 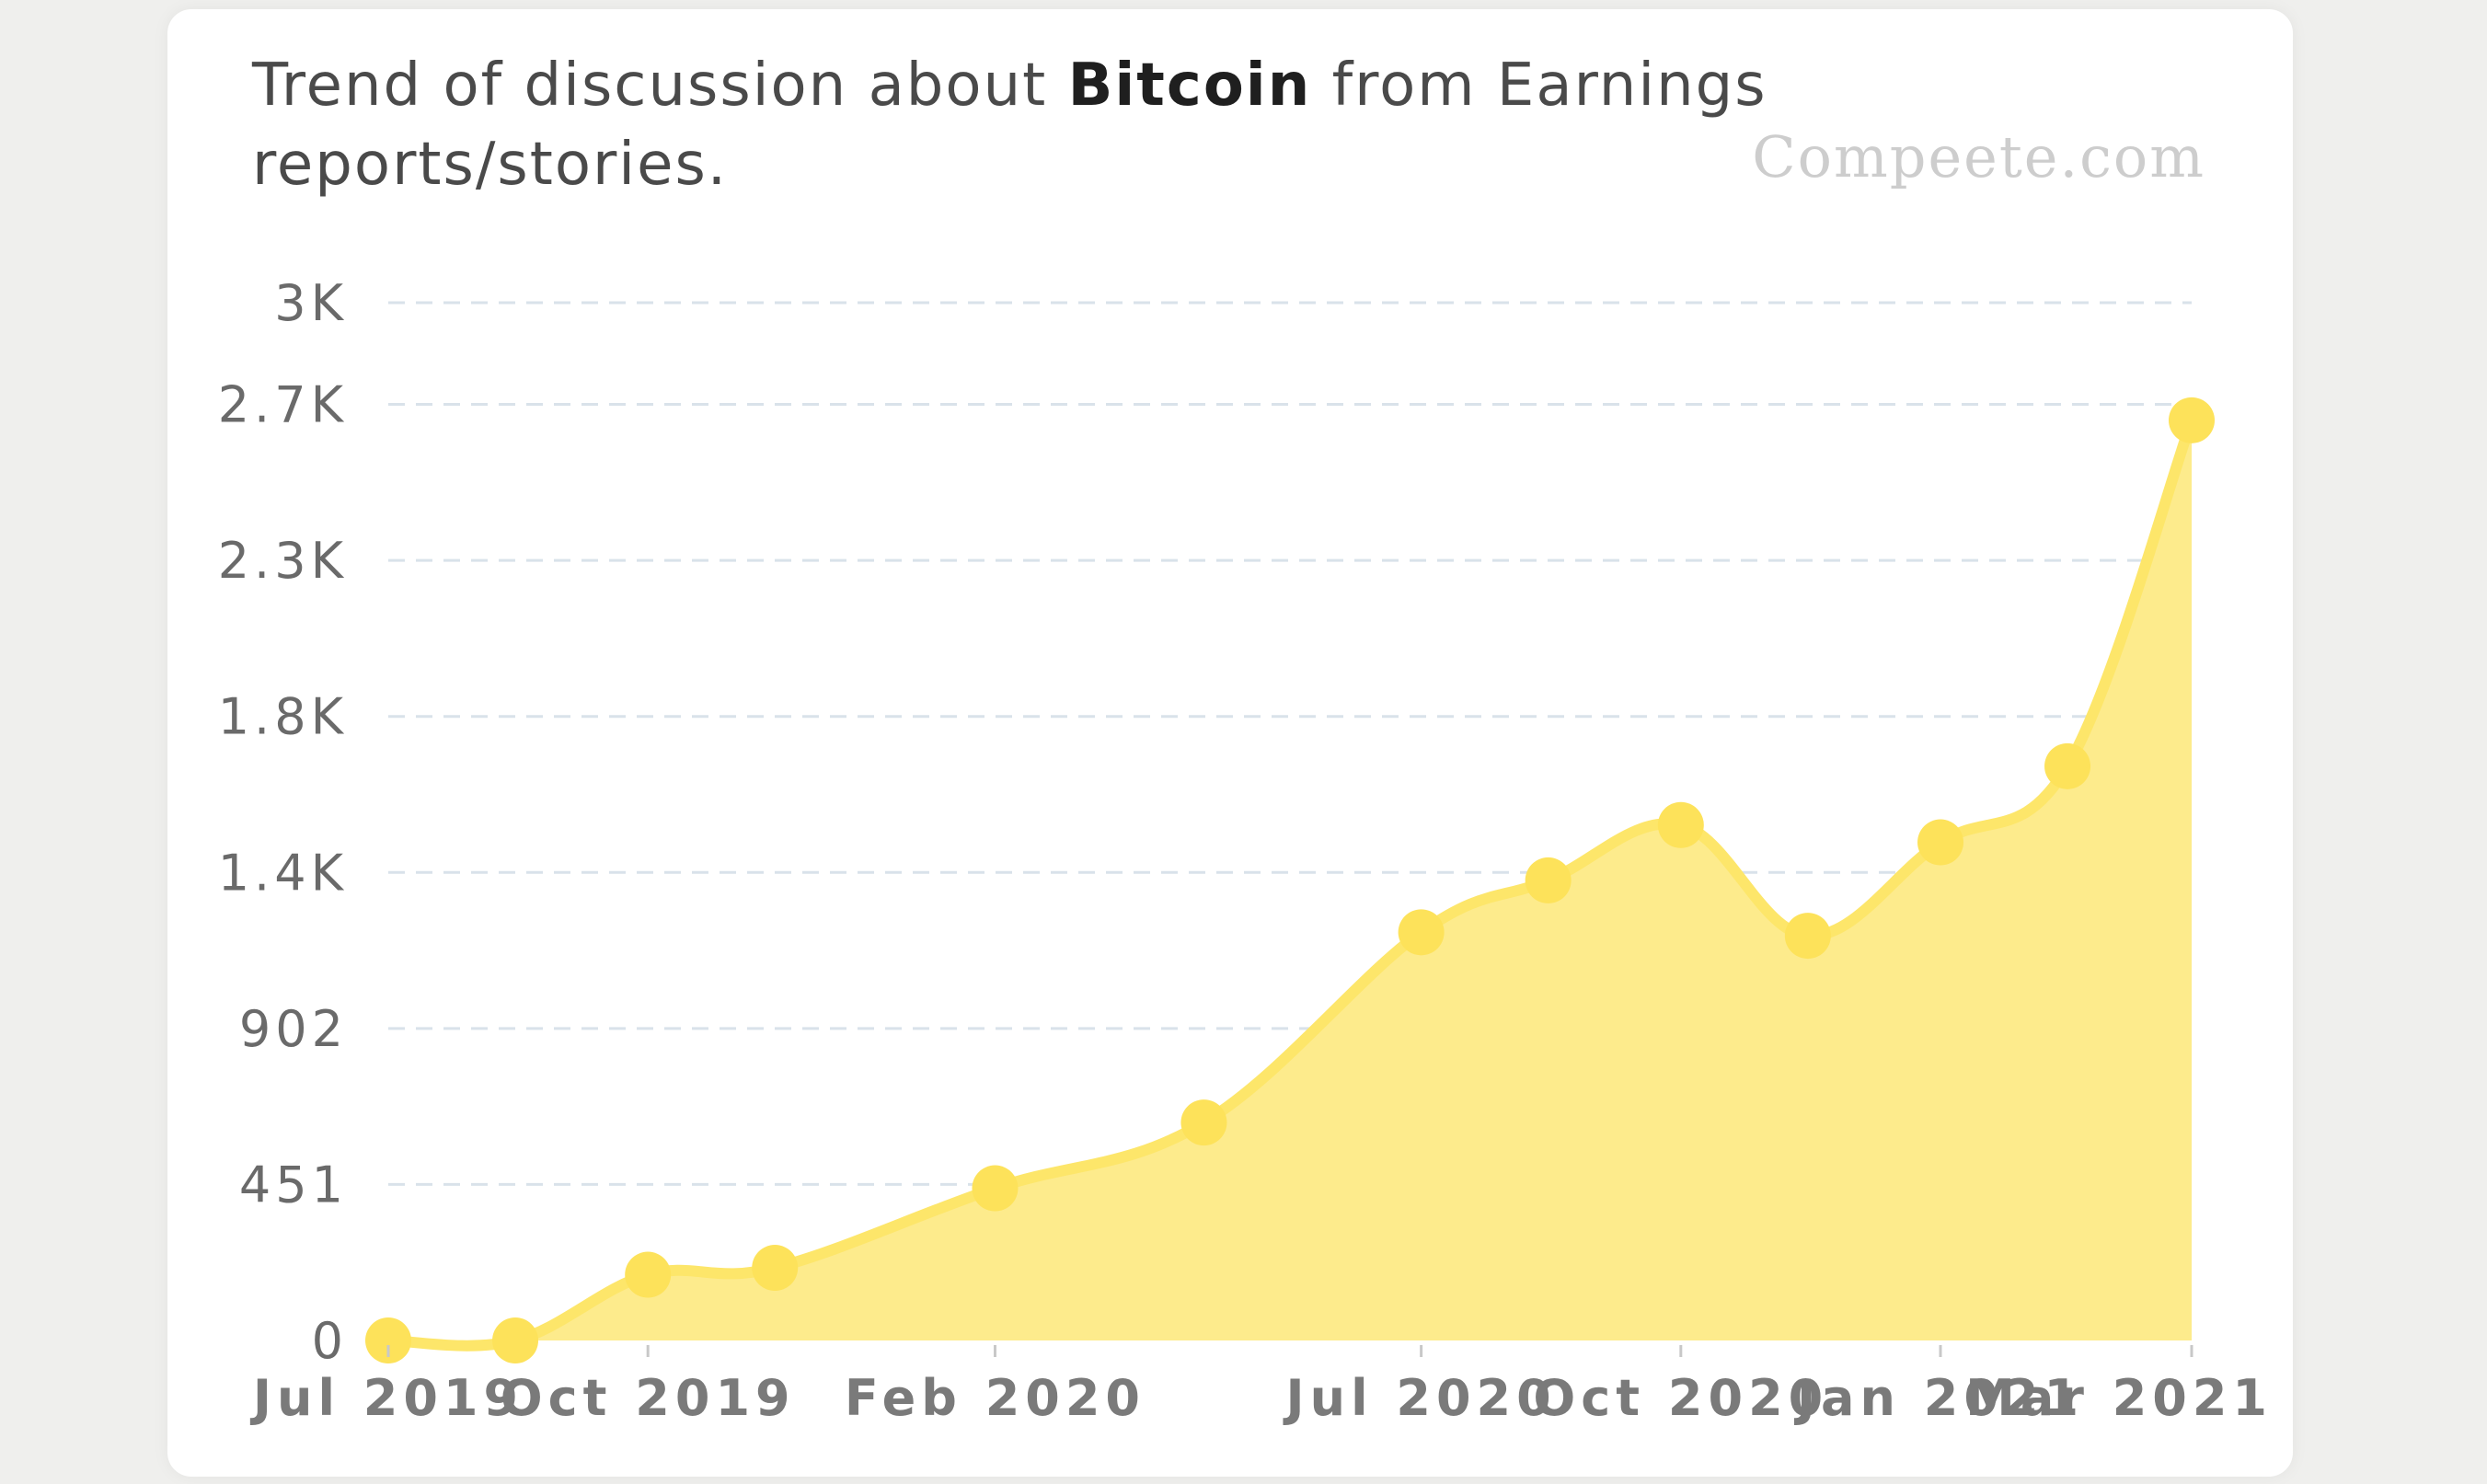 What do you see at coordinates (311, 303) in the screenshot?
I see `y-tick-label: 3K` at bounding box center [311, 303].